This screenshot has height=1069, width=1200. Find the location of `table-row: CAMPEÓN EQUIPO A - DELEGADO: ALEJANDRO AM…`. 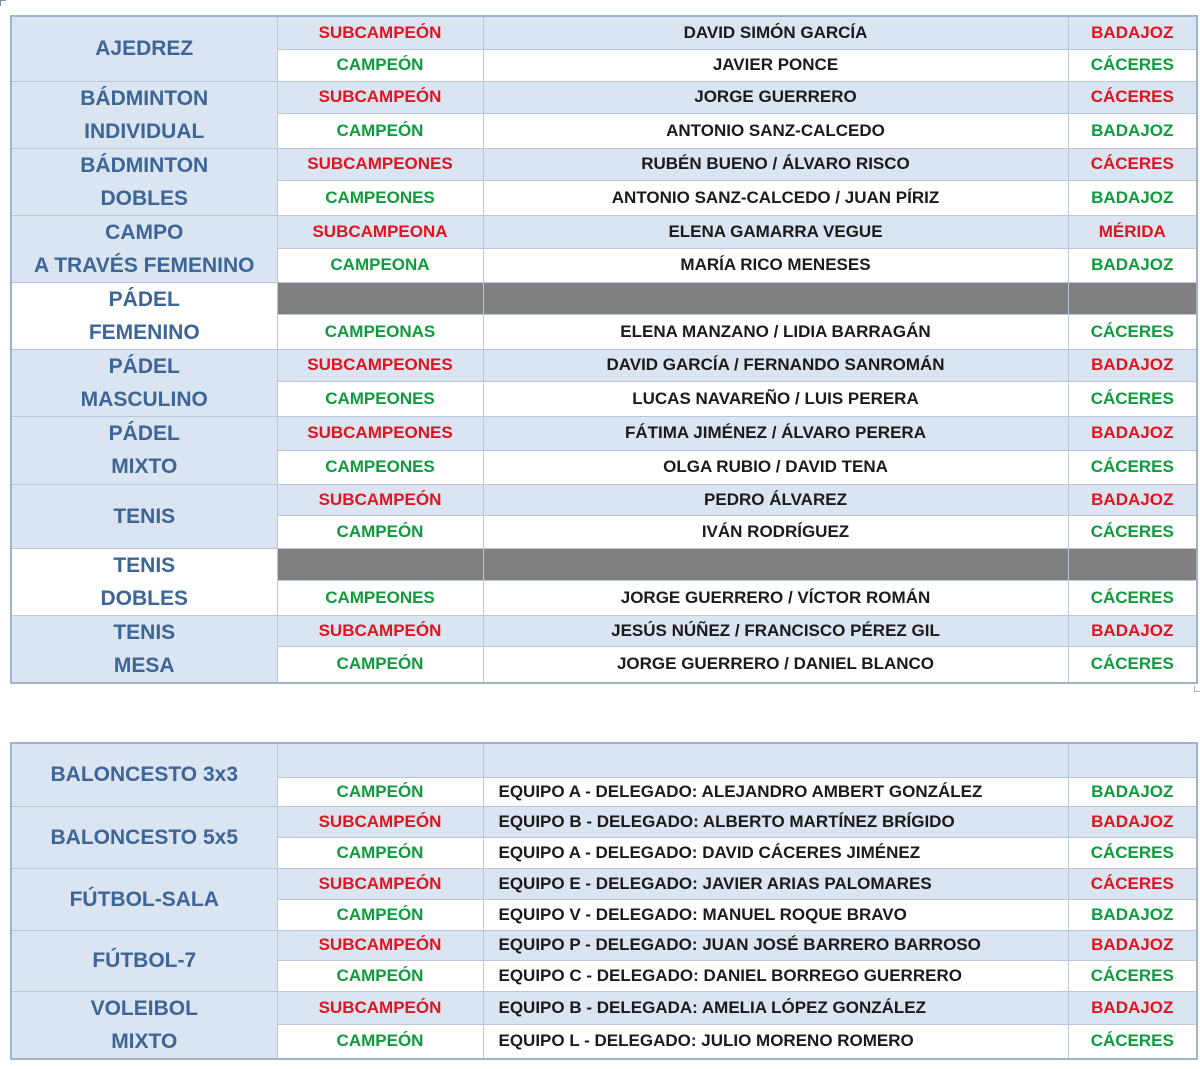

table-row: CAMPEÓN EQUIPO A - DELEGADO: ALEJANDRO AM… is located at coordinates (604, 791).